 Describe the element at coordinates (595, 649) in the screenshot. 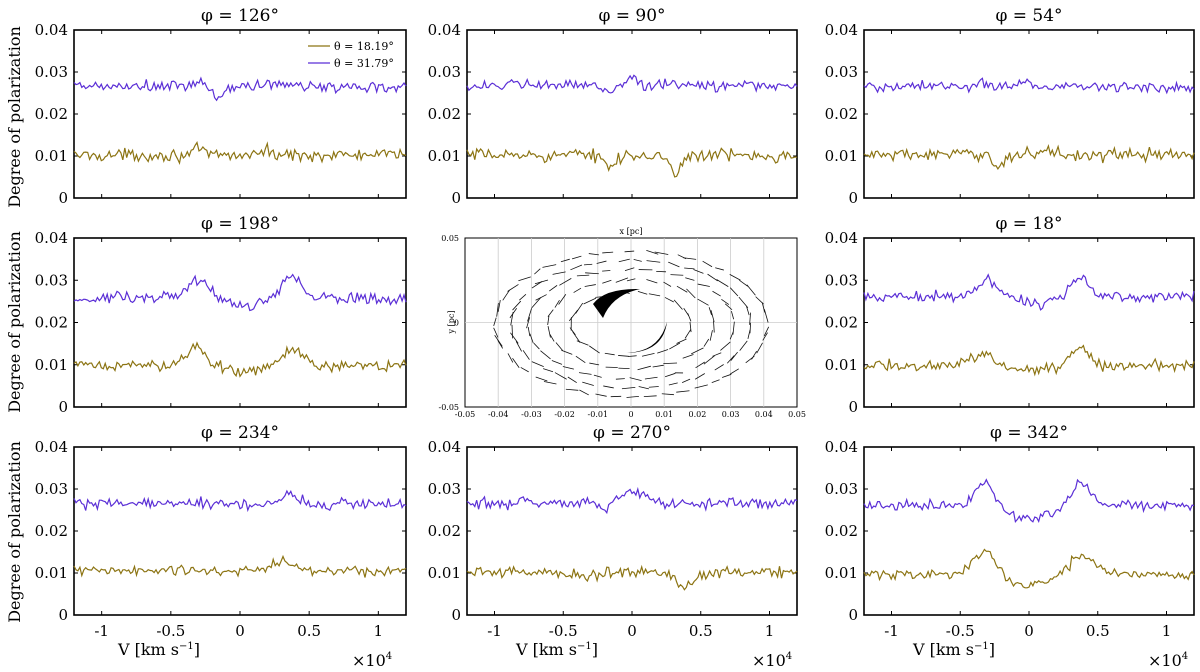

I see `xlabel-close: ]` at that location.